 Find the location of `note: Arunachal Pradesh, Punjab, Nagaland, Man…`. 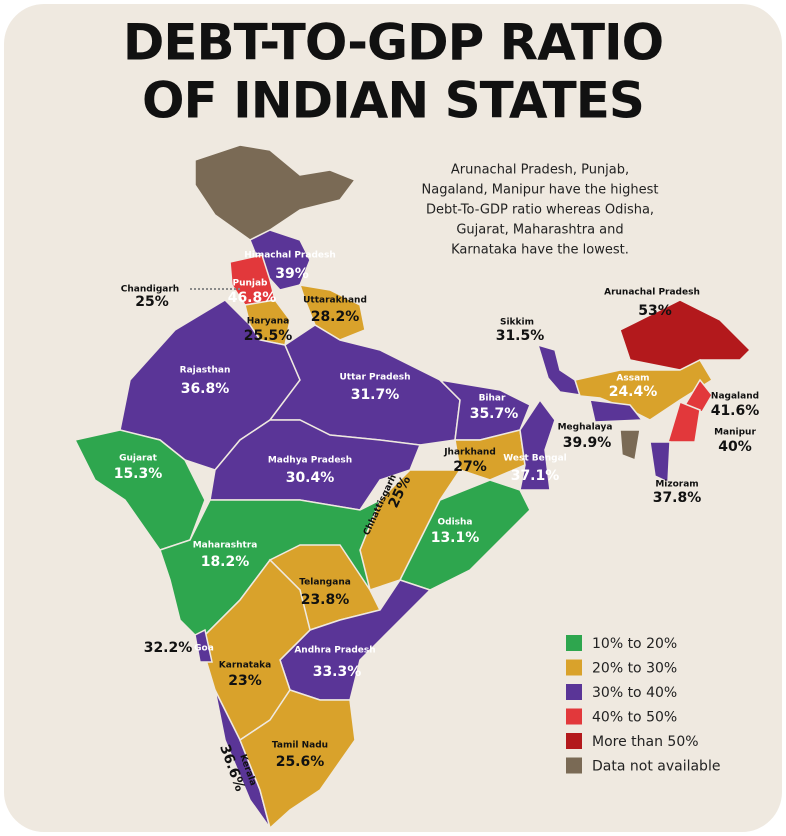

note: Arunachal Pradesh, Punjab, Nagaland, Man… is located at coordinates (540, 210).